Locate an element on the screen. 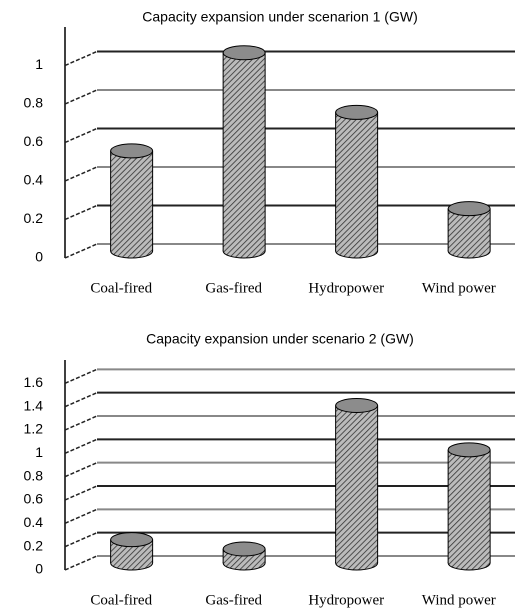 The image size is (520, 613). y-tick-label: 1.2 is located at coordinates (34, 429).